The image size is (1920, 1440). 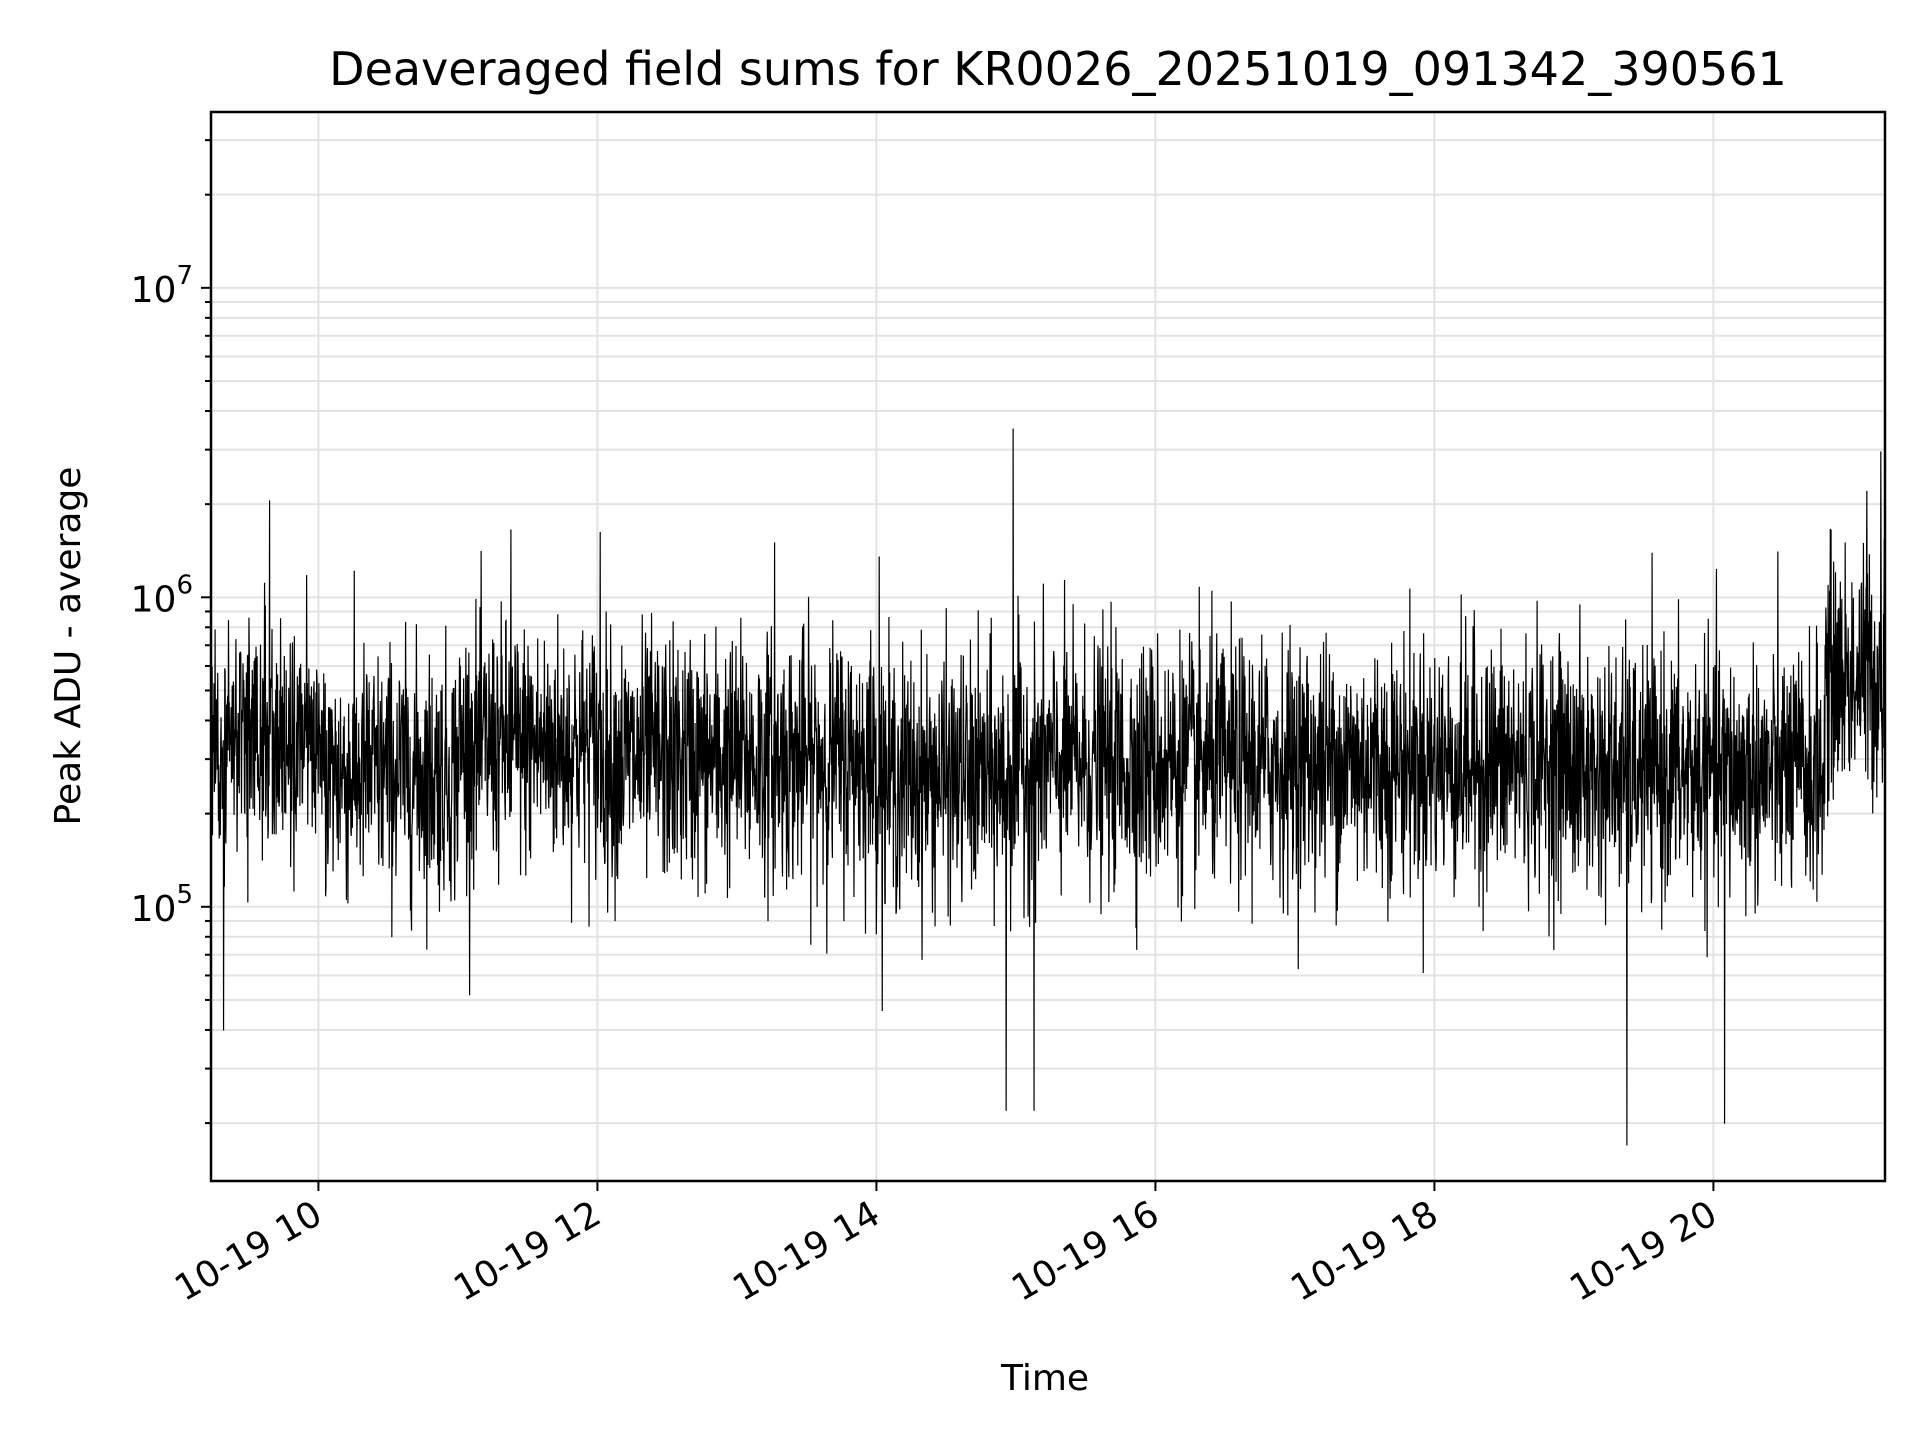 What do you see at coordinates (184, 276) in the screenshot?
I see `y-tick-exponent: 7` at bounding box center [184, 276].